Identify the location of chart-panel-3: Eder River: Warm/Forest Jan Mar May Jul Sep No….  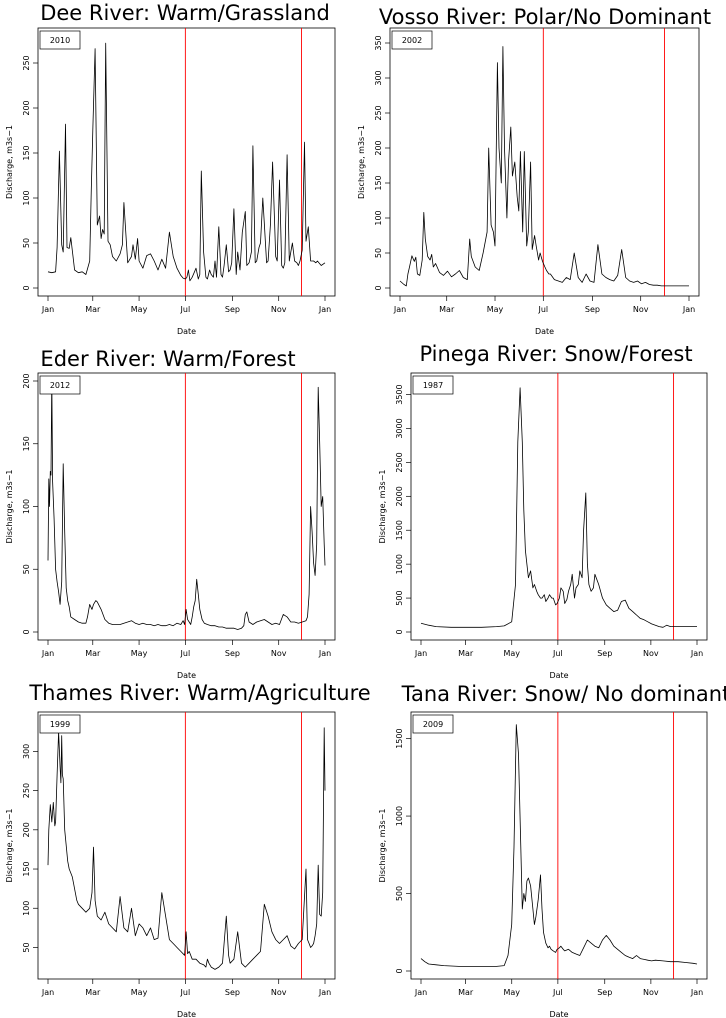
(170, 513).